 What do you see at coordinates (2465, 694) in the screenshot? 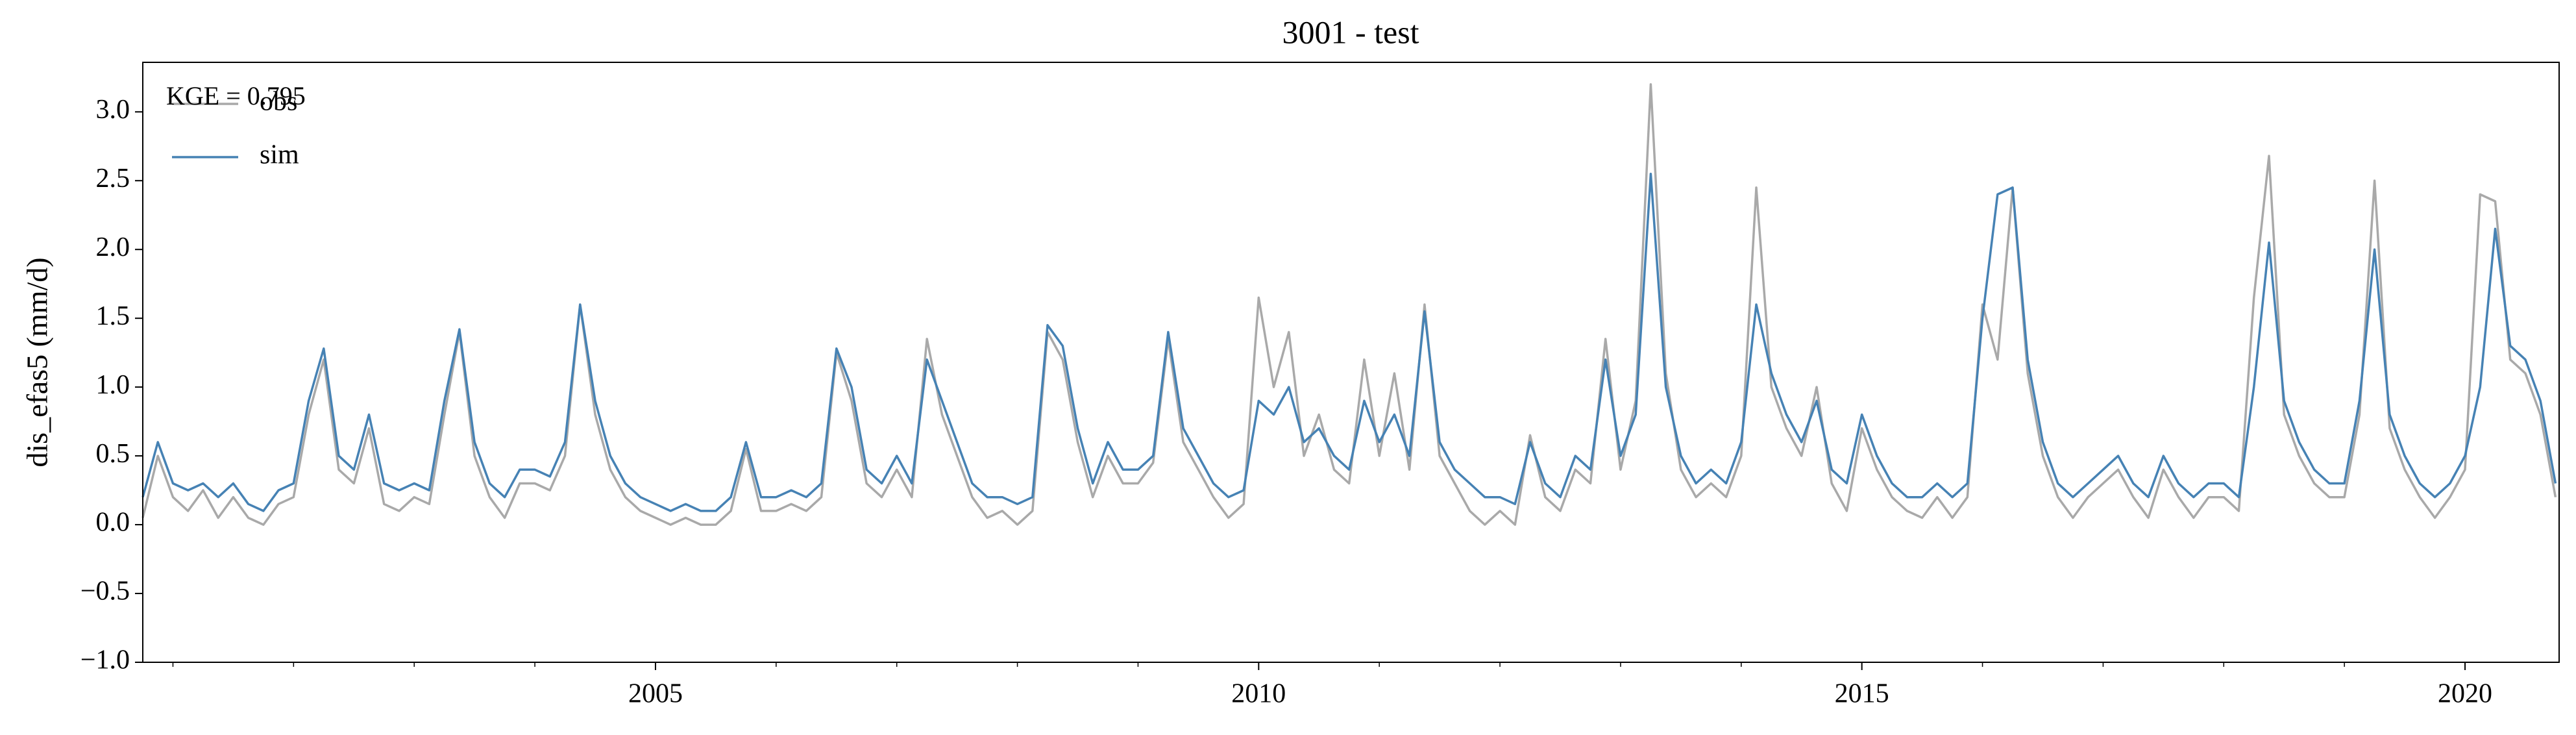
I see `x-tick-label: 2020` at bounding box center [2465, 694].